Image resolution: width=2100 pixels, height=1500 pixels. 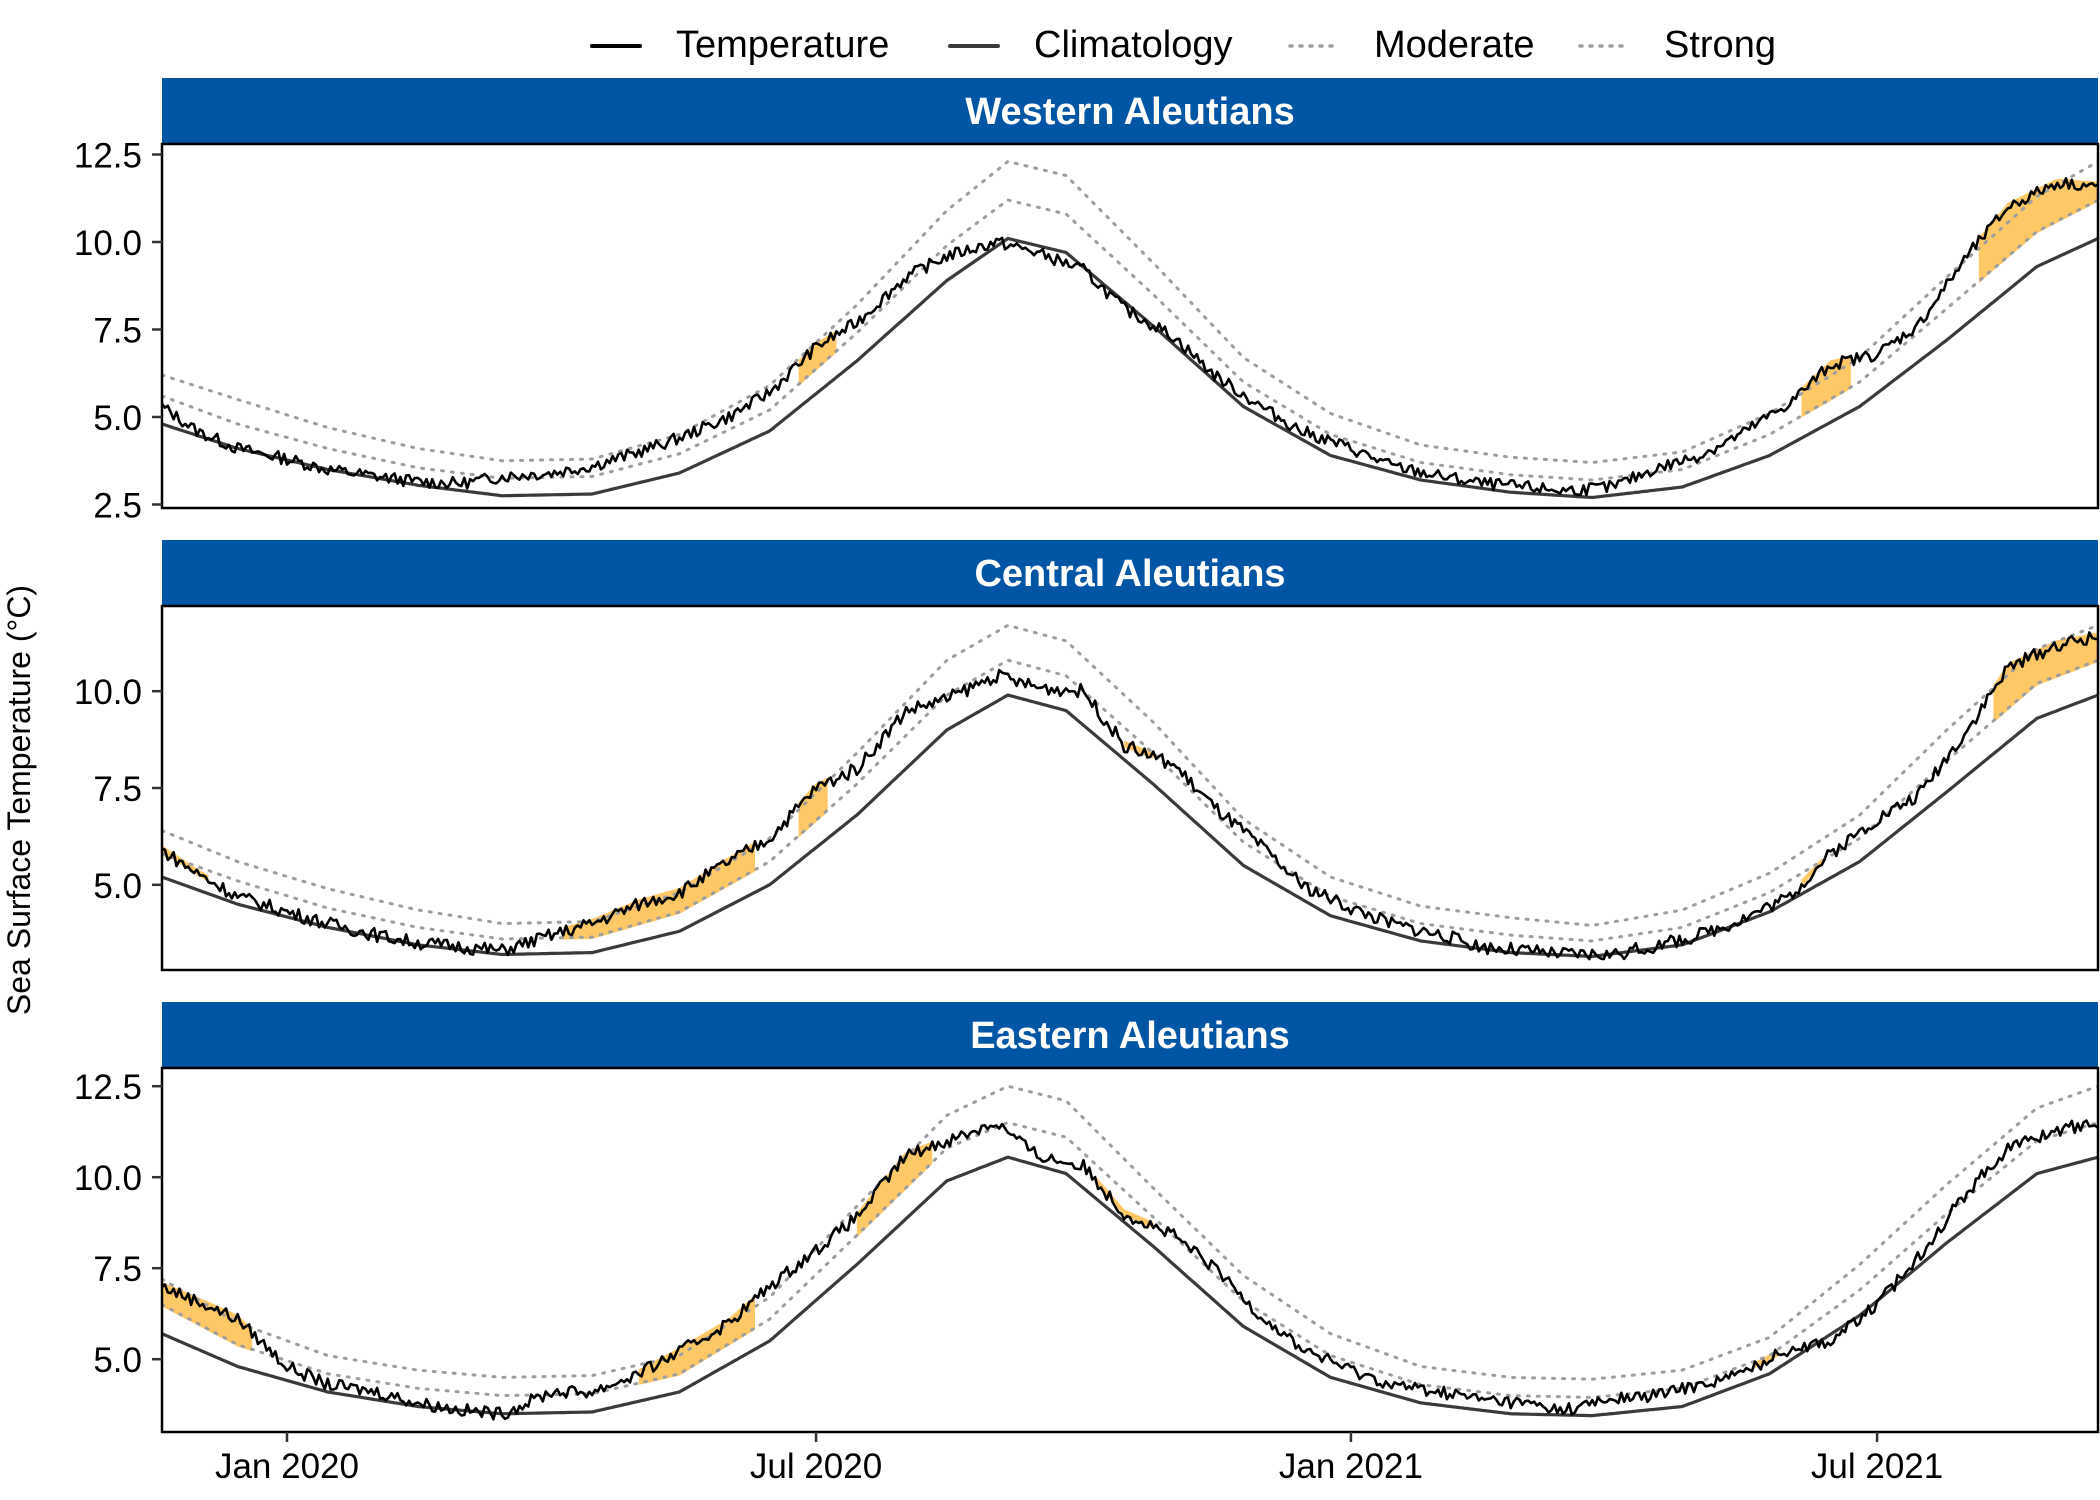 I want to click on legend-label-moderate: Moderate, so click(x=1454, y=45).